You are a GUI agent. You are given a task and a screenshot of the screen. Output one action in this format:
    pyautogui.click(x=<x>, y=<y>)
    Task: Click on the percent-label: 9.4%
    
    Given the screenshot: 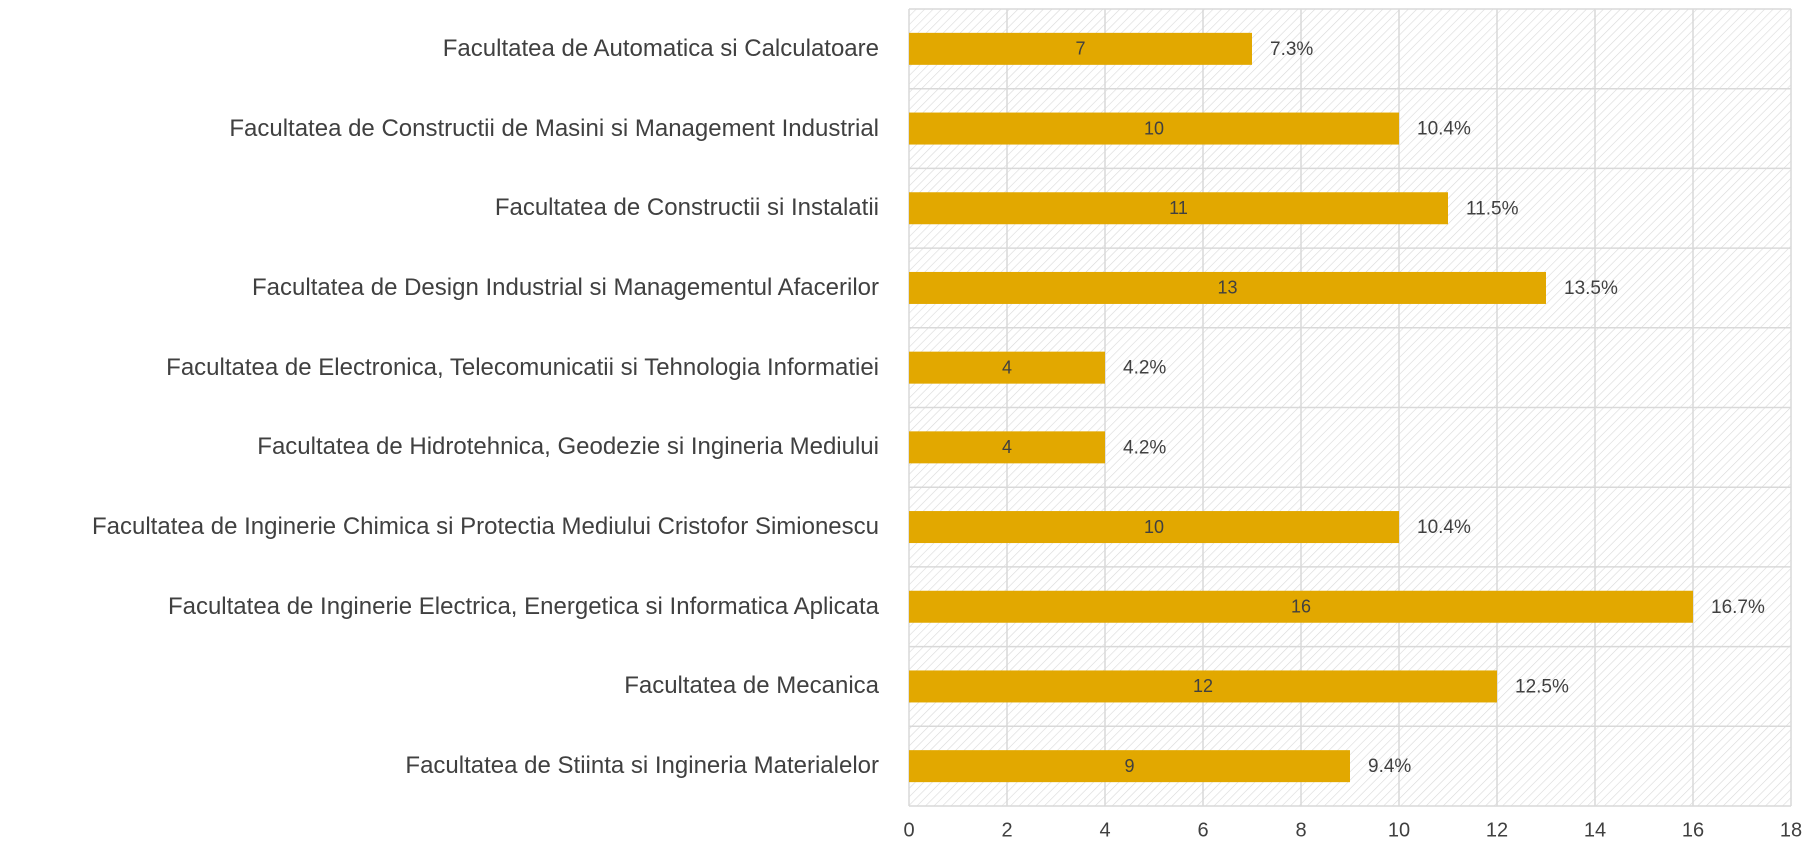 What is the action you would take?
    pyautogui.click(x=1389, y=766)
    